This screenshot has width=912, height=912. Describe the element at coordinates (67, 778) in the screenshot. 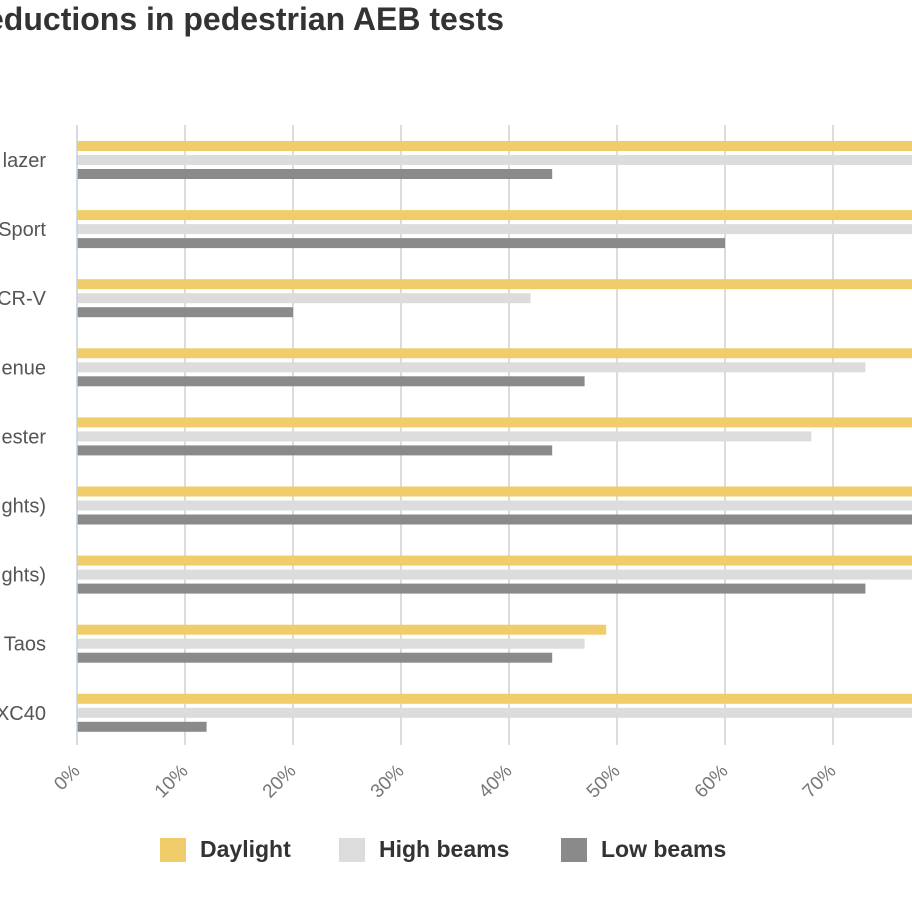

I see `x-tick-label: 0%` at that location.